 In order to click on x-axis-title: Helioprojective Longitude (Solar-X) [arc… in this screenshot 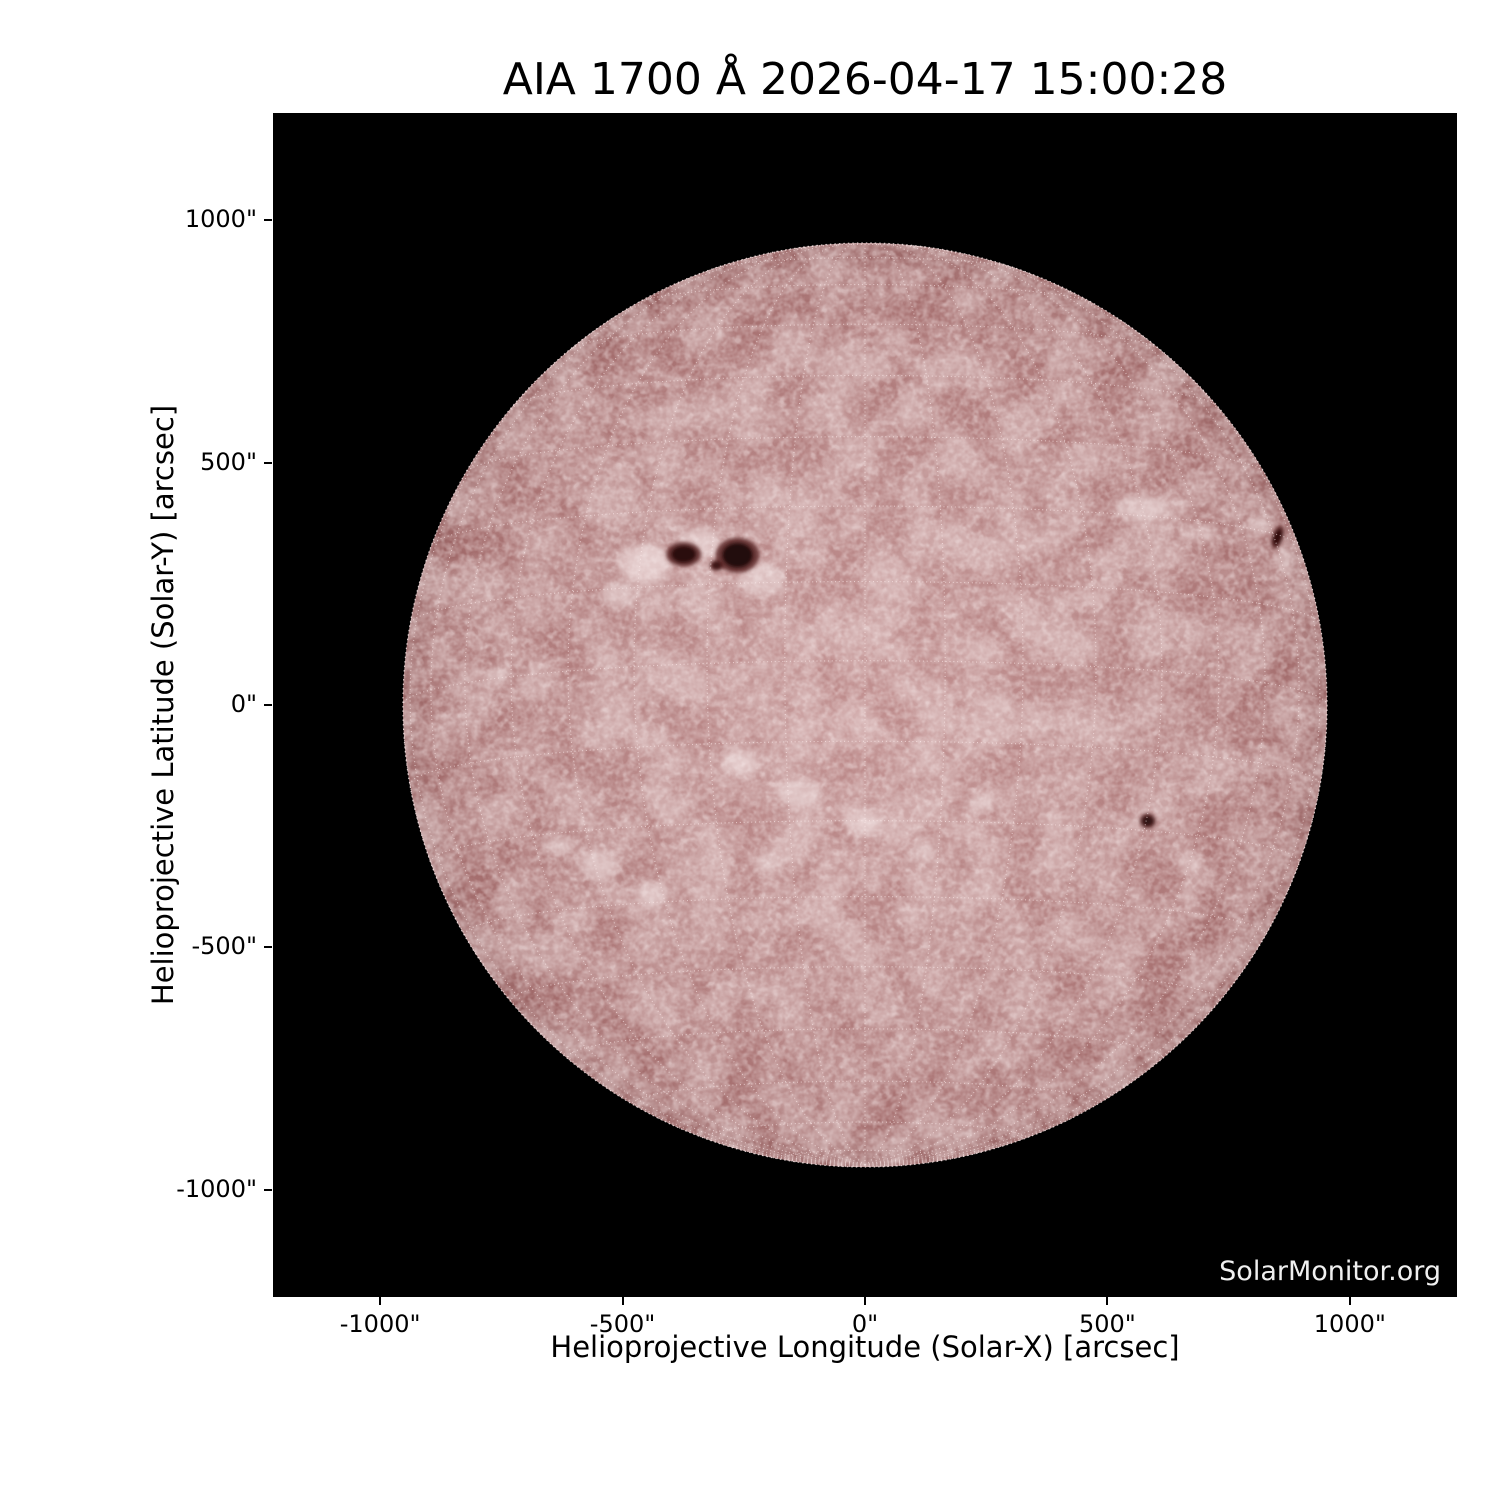, I will do `click(865, 1347)`.